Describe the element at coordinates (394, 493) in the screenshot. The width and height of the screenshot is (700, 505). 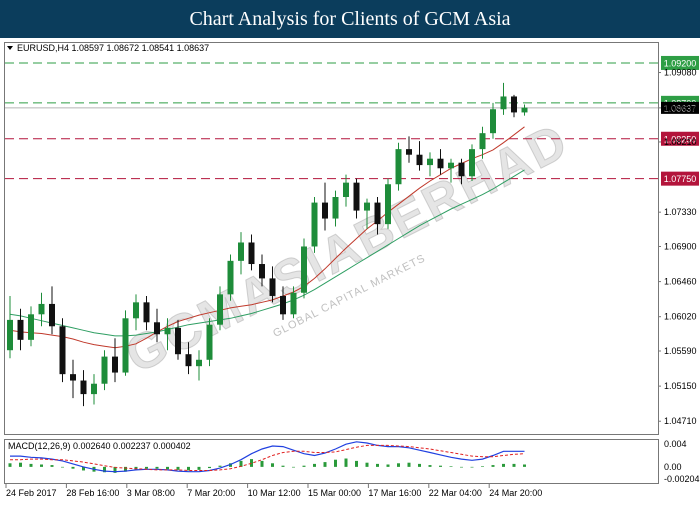
I see `time-tick-label: 17 Mar 16:00` at that location.